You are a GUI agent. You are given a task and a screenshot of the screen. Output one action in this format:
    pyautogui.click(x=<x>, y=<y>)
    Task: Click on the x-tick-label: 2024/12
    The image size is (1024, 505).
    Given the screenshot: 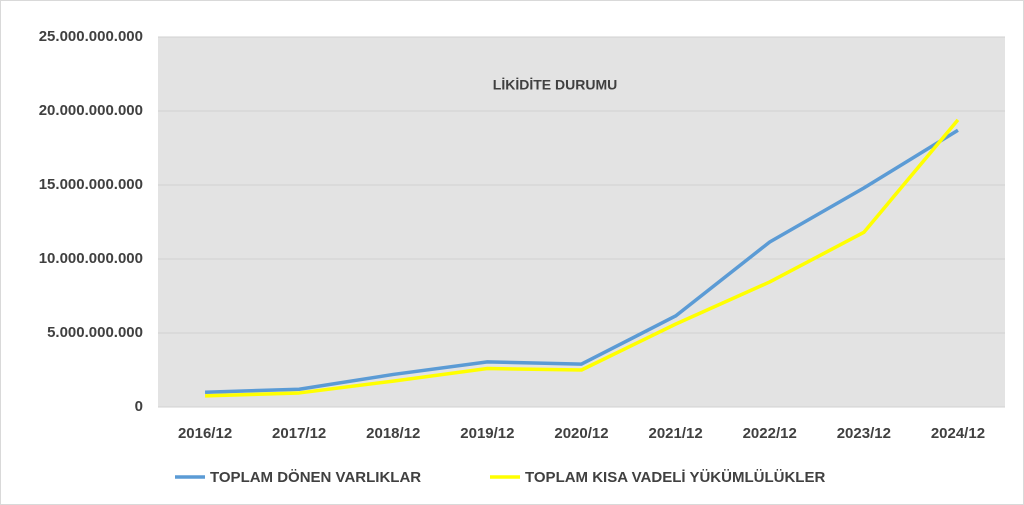 What is the action you would take?
    pyautogui.click(x=958, y=433)
    